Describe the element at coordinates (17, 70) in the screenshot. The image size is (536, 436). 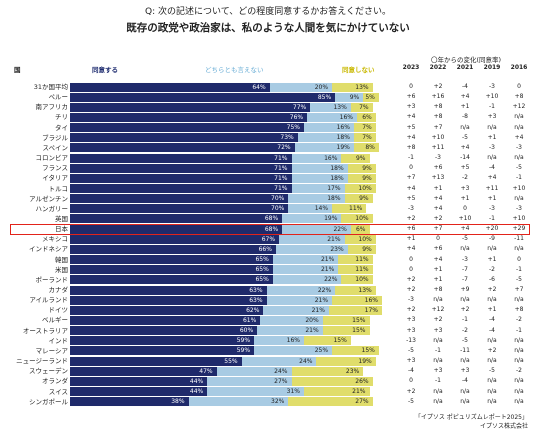
I see `country-column-header: 国` at that location.